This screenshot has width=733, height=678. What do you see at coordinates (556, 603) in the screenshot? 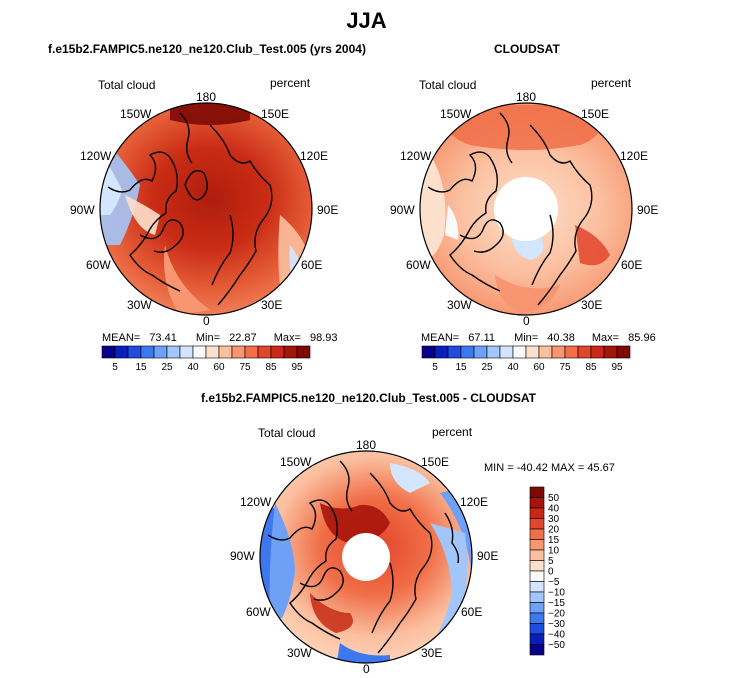
I see `panel3-colorbar-tick-label: −15` at bounding box center [556, 603].